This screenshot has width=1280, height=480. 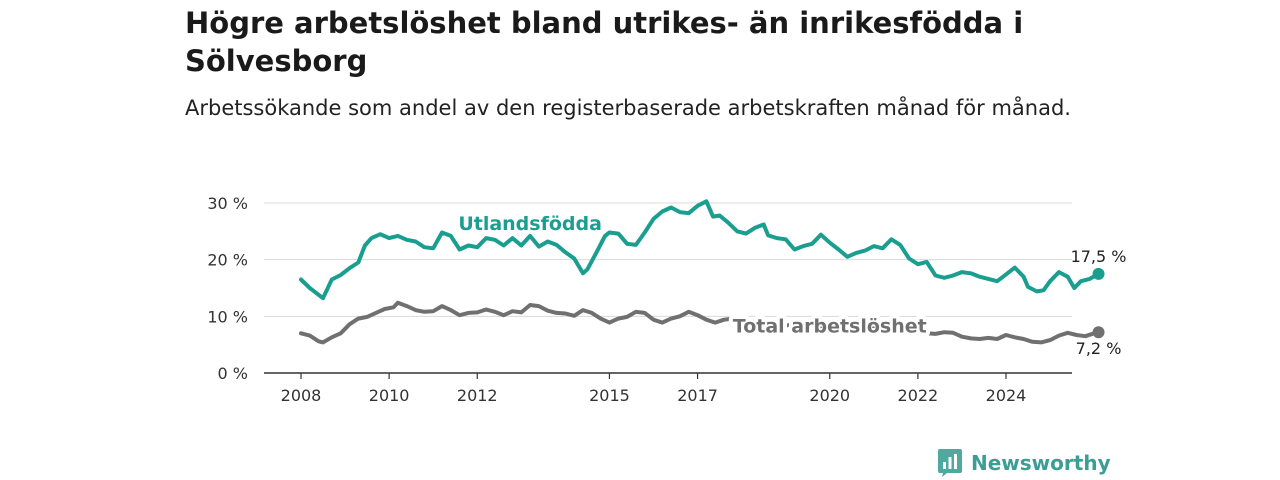 I want to click on y-tick-label: 30 %, so click(x=227, y=203).